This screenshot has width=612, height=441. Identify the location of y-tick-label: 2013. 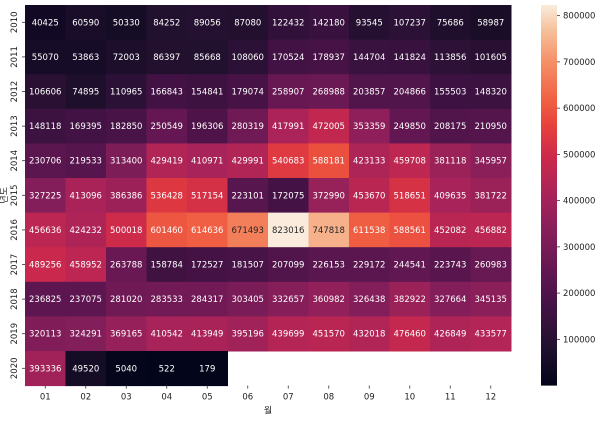
(15, 126).